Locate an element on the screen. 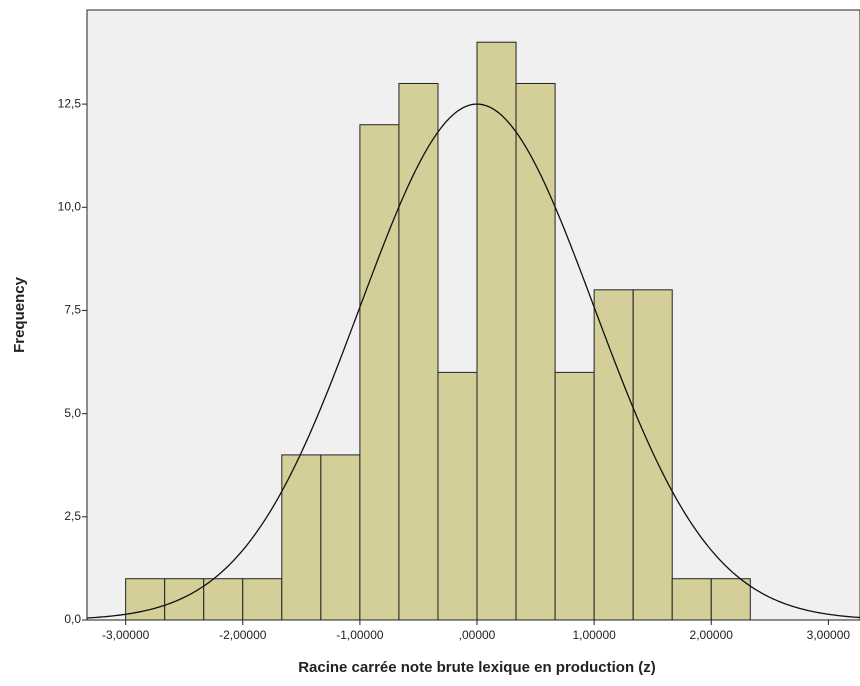 The height and width of the screenshot is (686, 860). x-tick-label: 1,00000 is located at coordinates (594, 635).